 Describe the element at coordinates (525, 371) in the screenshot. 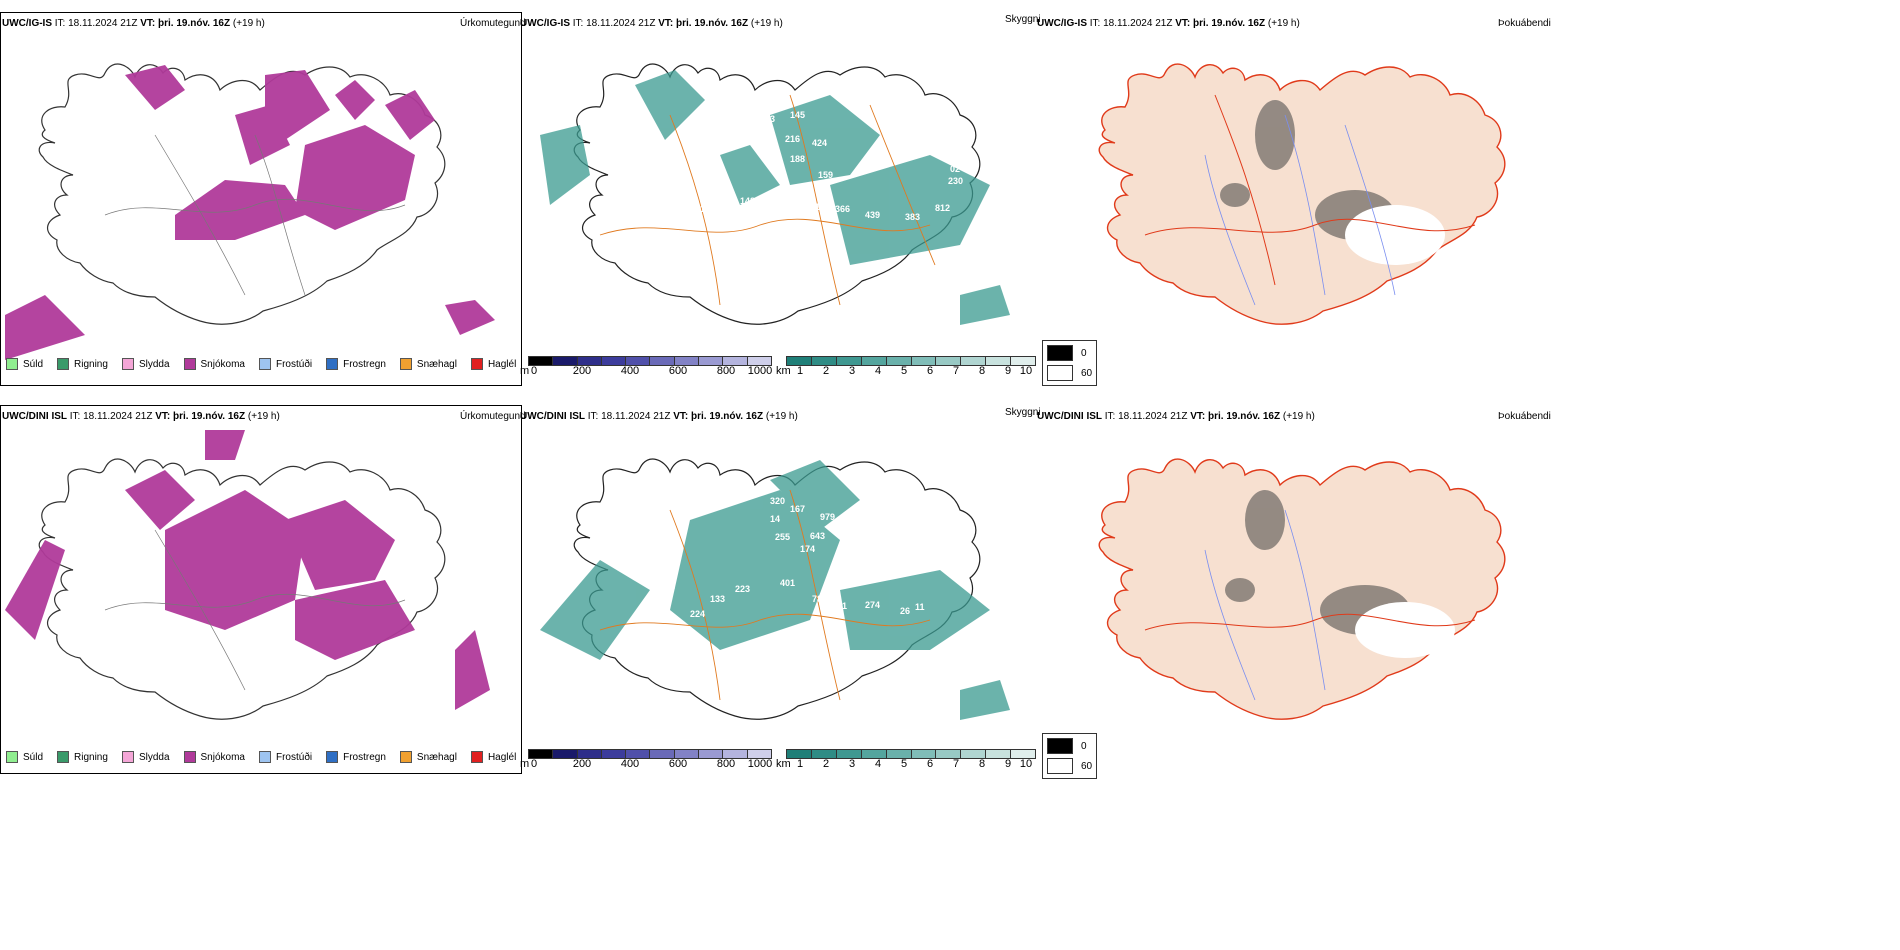

I see `cloudbase-unit: m` at that location.